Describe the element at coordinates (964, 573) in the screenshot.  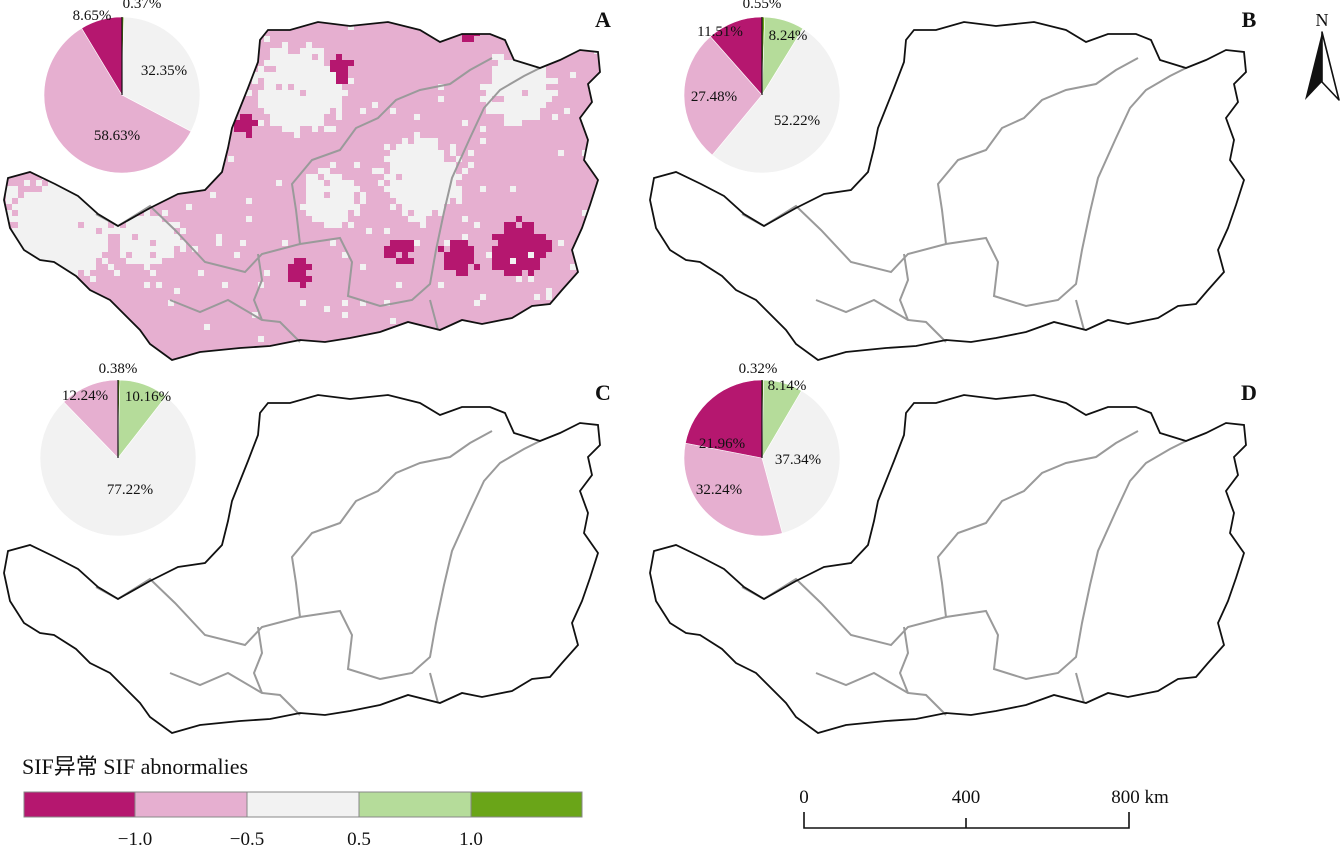
I see `province-boundaries-d` at that location.